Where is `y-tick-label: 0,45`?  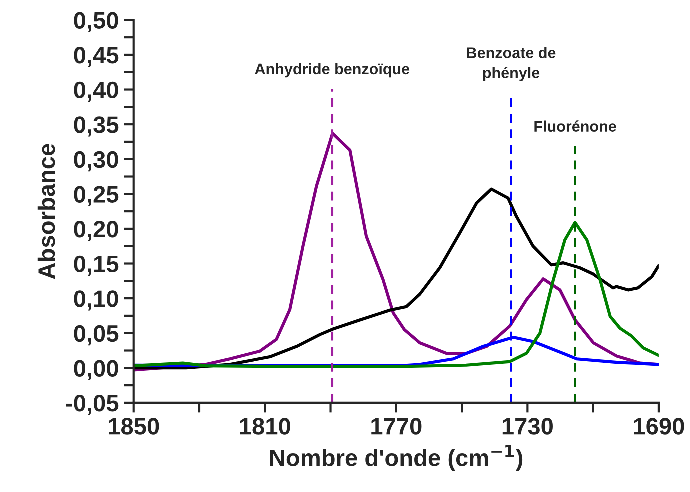 y-tick-label: 0,45 is located at coordinates (96, 57).